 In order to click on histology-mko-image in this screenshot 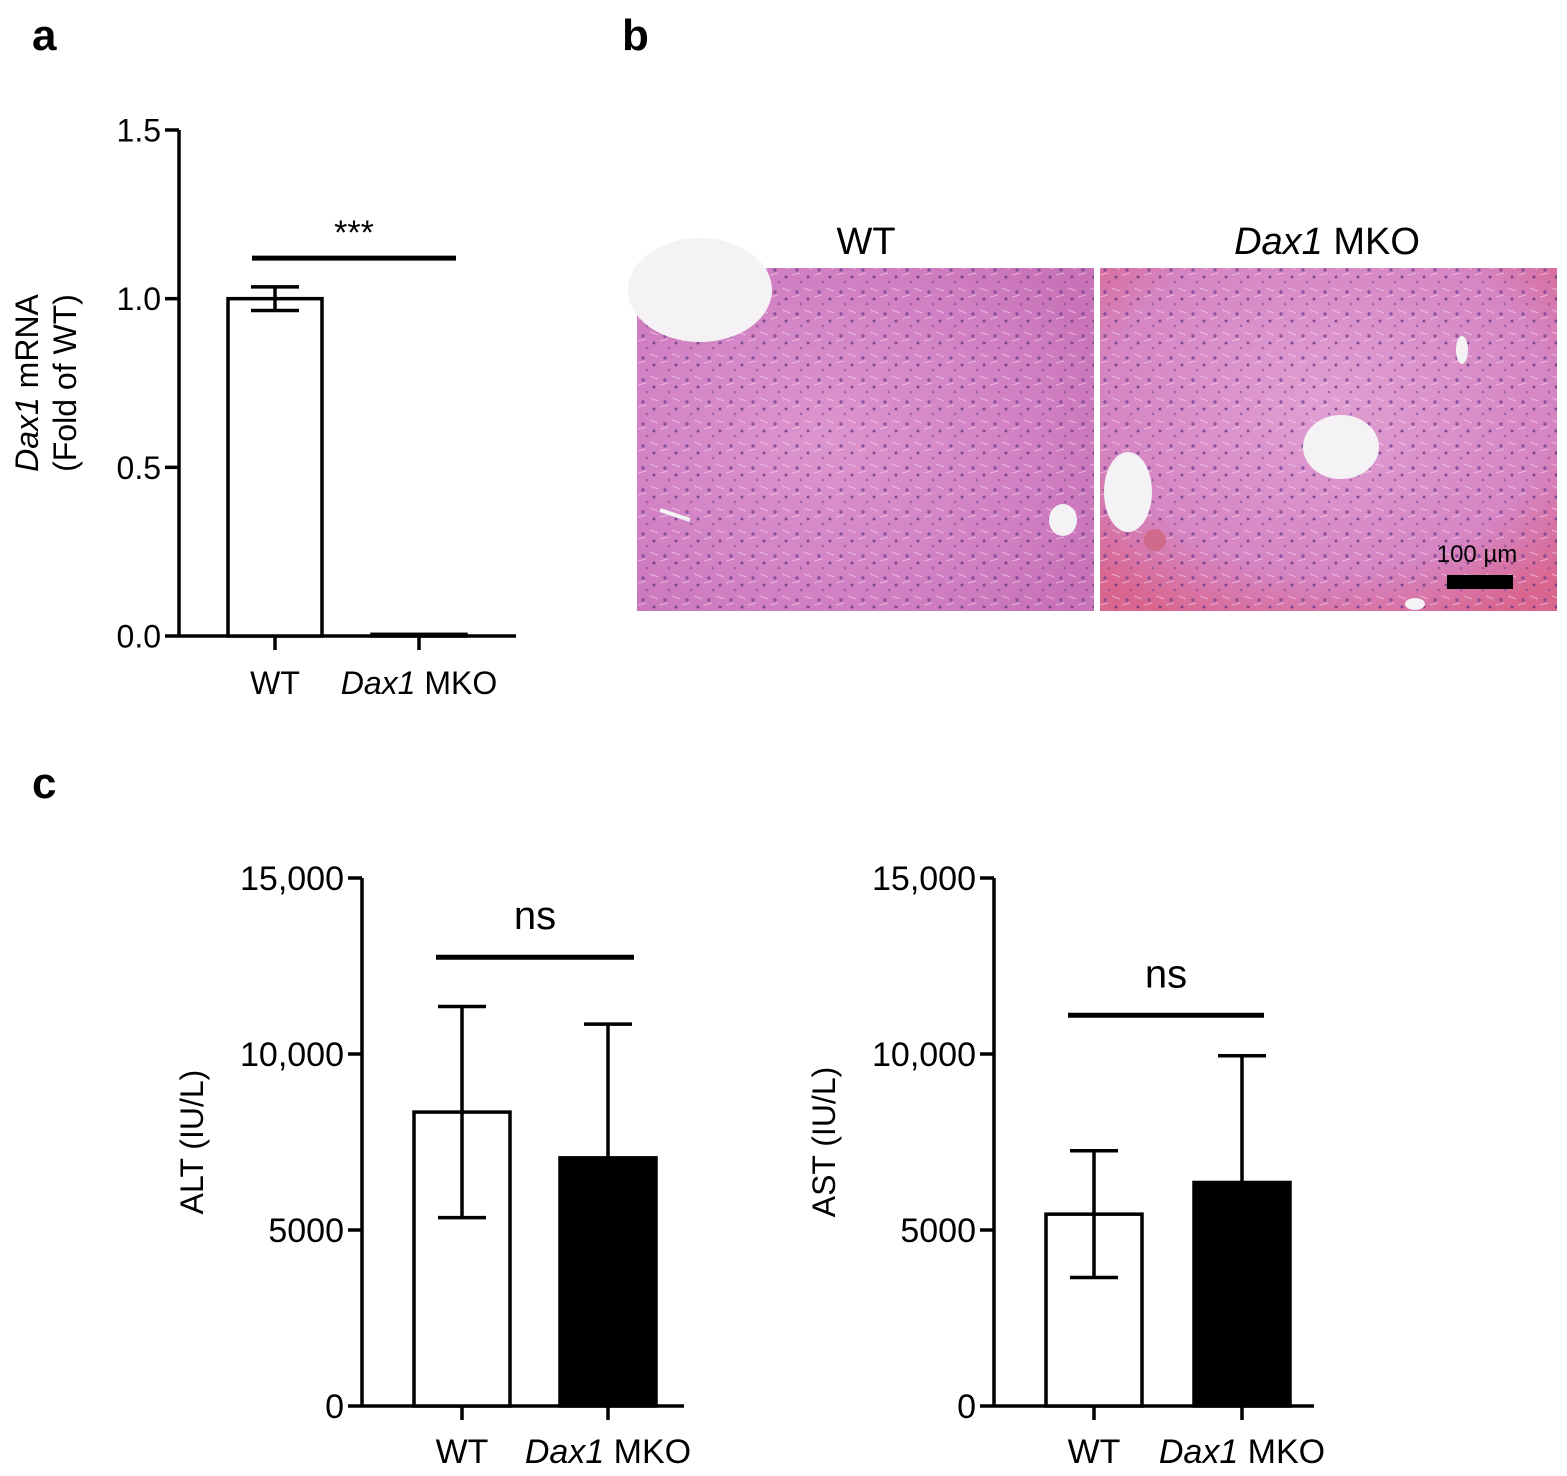, I will do `click(1328, 439)`.